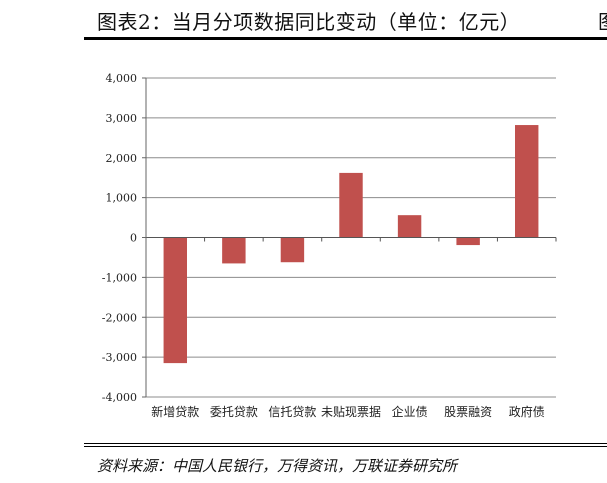 Image resolution: width=607 pixels, height=483 pixels. What do you see at coordinates (527, 411) in the screenshot?
I see `x-category-label: 政府债` at bounding box center [527, 411].